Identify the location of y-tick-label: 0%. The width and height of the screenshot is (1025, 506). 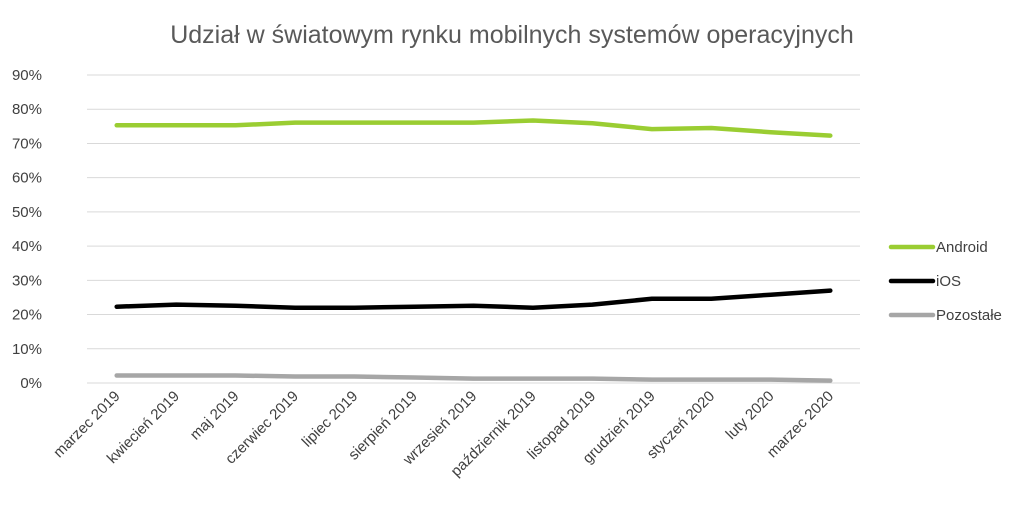
(31, 383).